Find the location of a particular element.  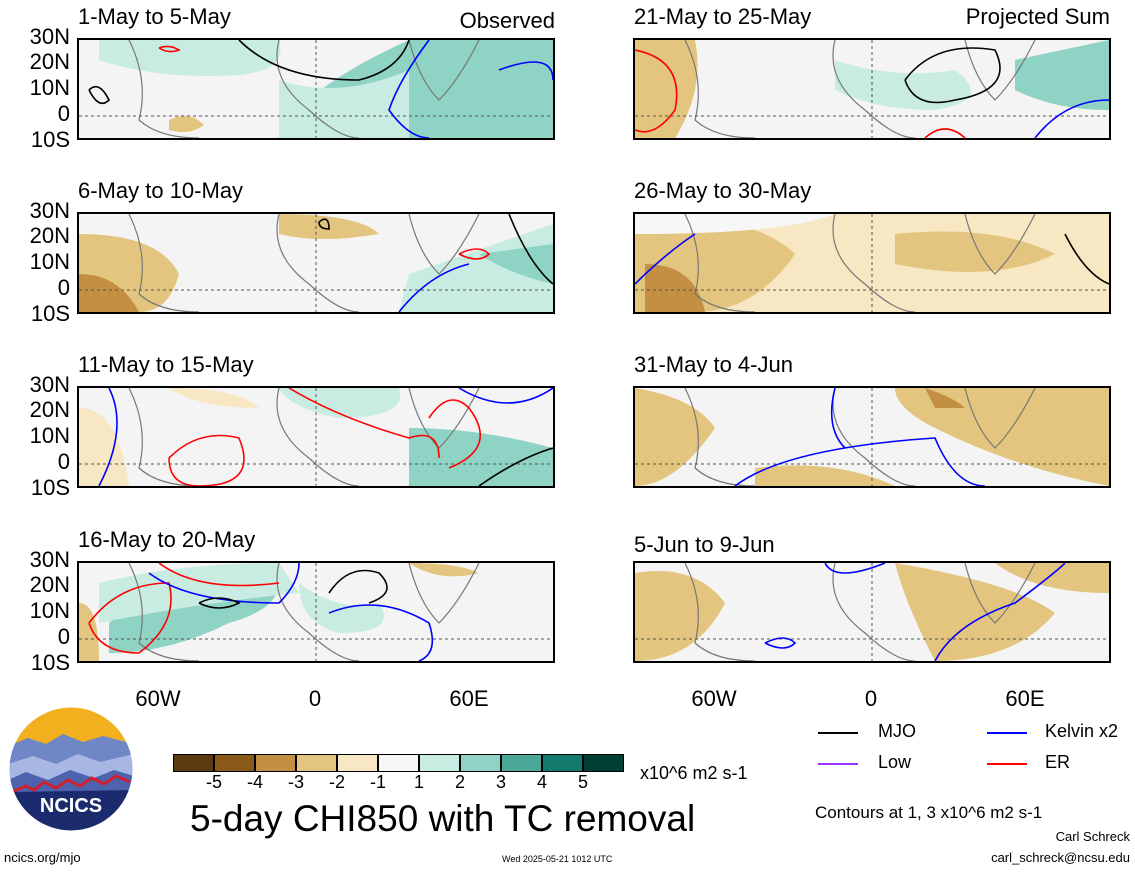

author: Carl Schreck is located at coordinates (1092, 836).